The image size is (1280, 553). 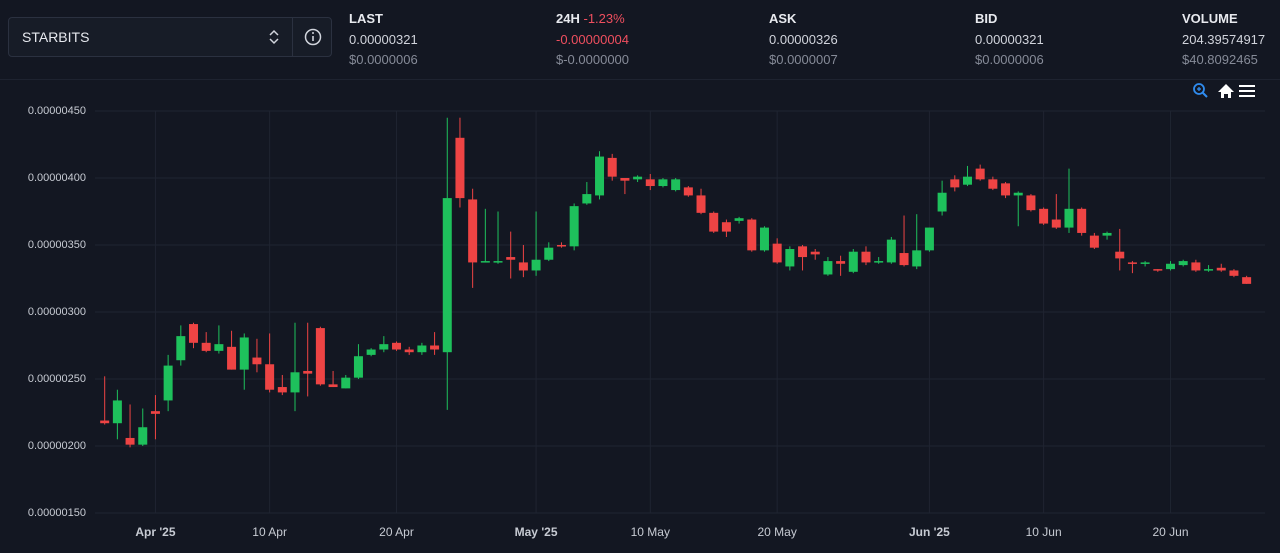 What do you see at coordinates (1210, 18) in the screenshot?
I see `stat-label: VOLUME` at bounding box center [1210, 18].